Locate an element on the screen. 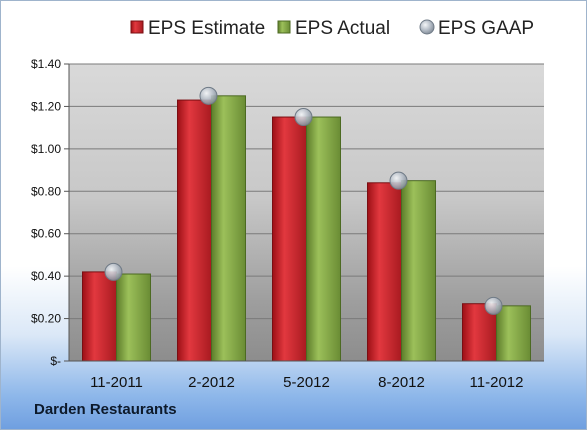  x-tick-label: 5-2012 is located at coordinates (306, 382).